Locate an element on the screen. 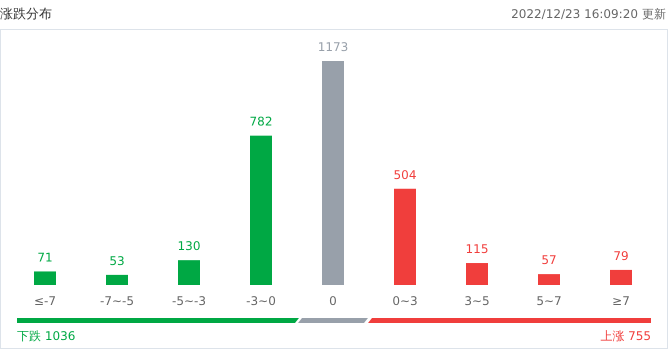 Image resolution: width=668 pixels, height=349 pixels. x-tick-label: ≤-7 is located at coordinates (45, 301).